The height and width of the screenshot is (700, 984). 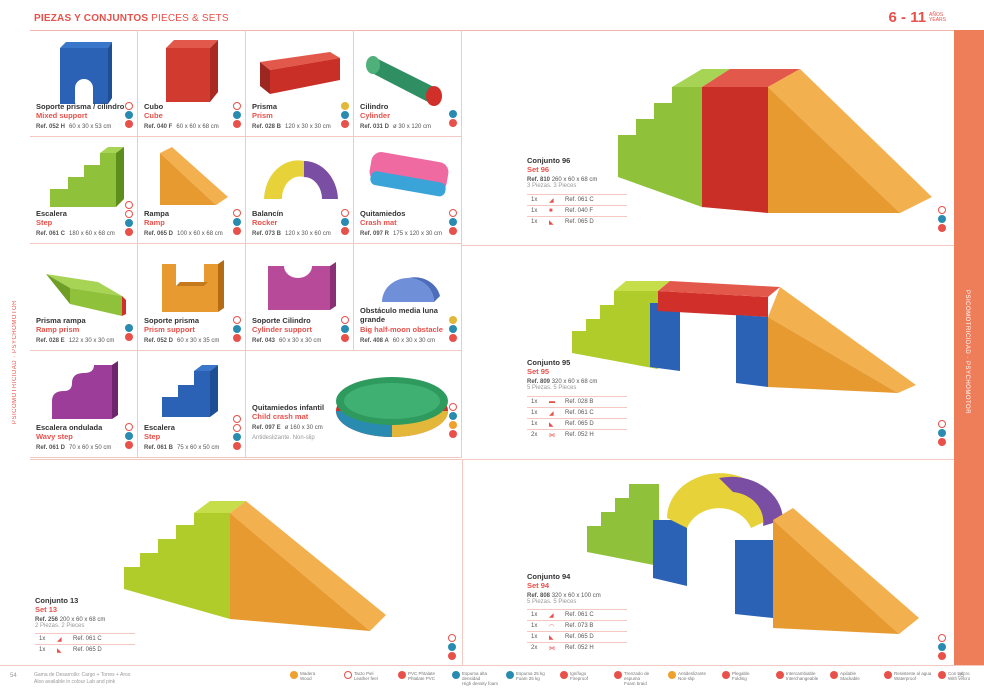 What do you see at coordinates (13, 676) in the screenshot?
I see `page-number-left: 54` at bounding box center [13, 676].